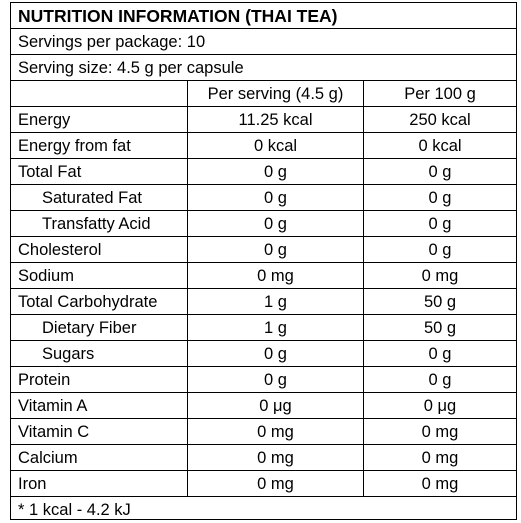  I want to click on nutrient-label: Sodium, so click(99, 275).